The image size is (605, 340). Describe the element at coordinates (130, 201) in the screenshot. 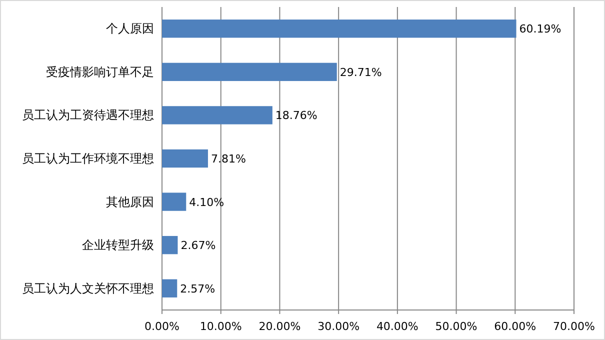

I see `y-tick-label: 其他原因` at that location.